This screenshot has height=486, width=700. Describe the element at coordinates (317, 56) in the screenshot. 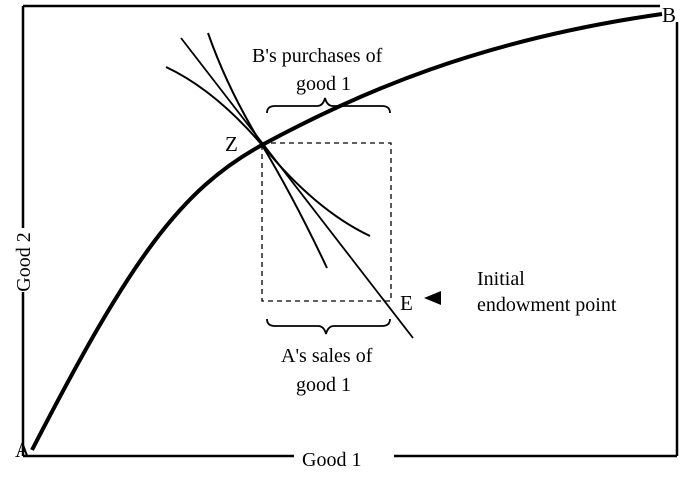

I see `top-brace-label-line1: B's purchases of` at that location.